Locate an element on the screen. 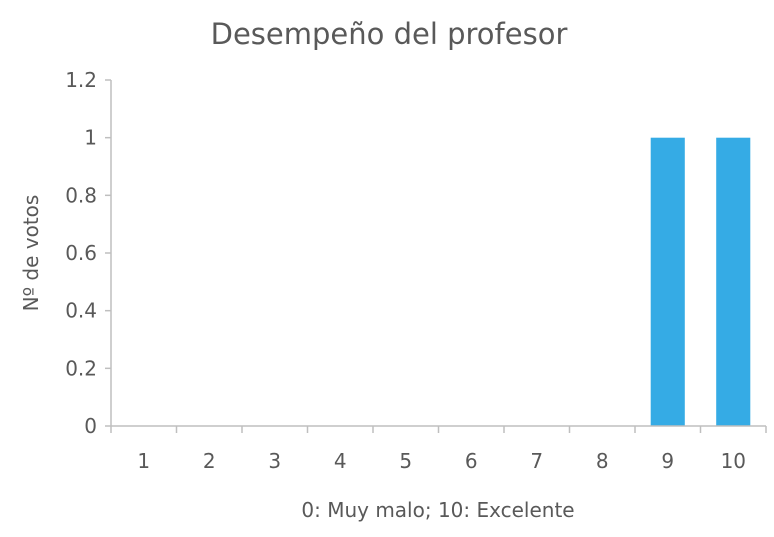  x-tick-label: 4 is located at coordinates (340, 461).